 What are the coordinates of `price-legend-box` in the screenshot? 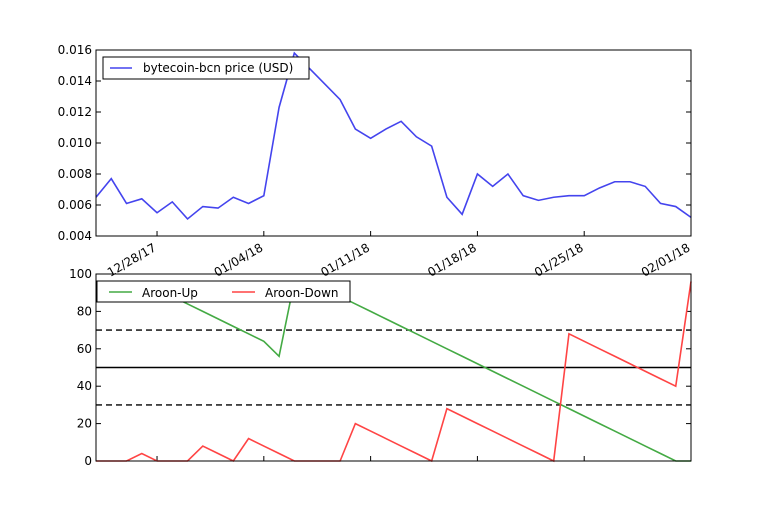 It's located at (206, 68).